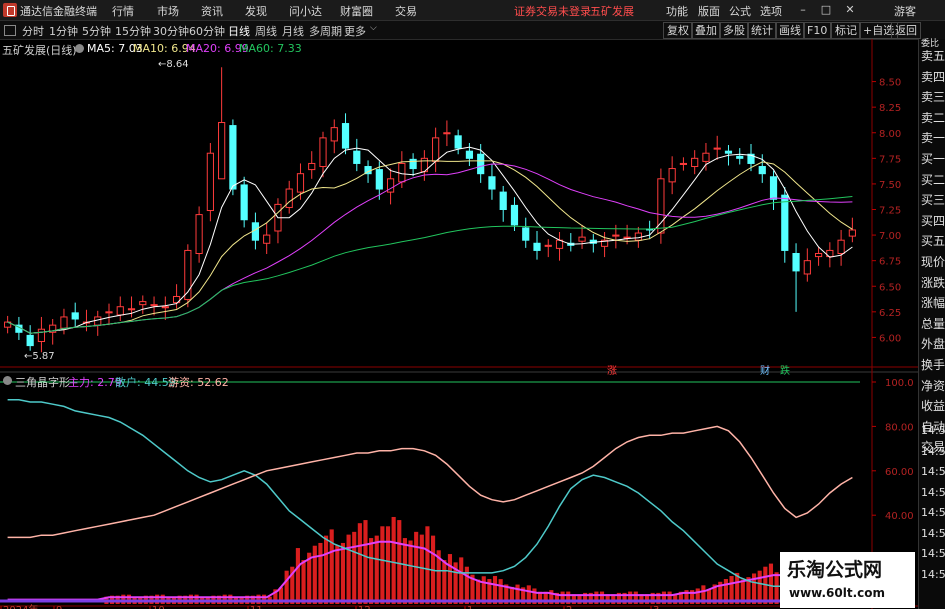 The image size is (945, 609). What do you see at coordinates (893, 450) in the screenshot?
I see `indicator-axis: 100.0 80.00 60.00 40.00` at bounding box center [893, 450].